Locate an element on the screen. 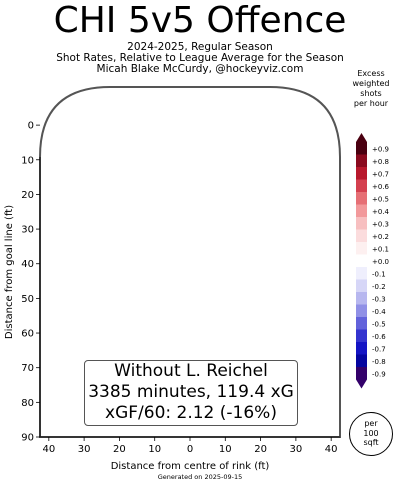  colorbar-label: +0.4 is located at coordinates (381, 212).